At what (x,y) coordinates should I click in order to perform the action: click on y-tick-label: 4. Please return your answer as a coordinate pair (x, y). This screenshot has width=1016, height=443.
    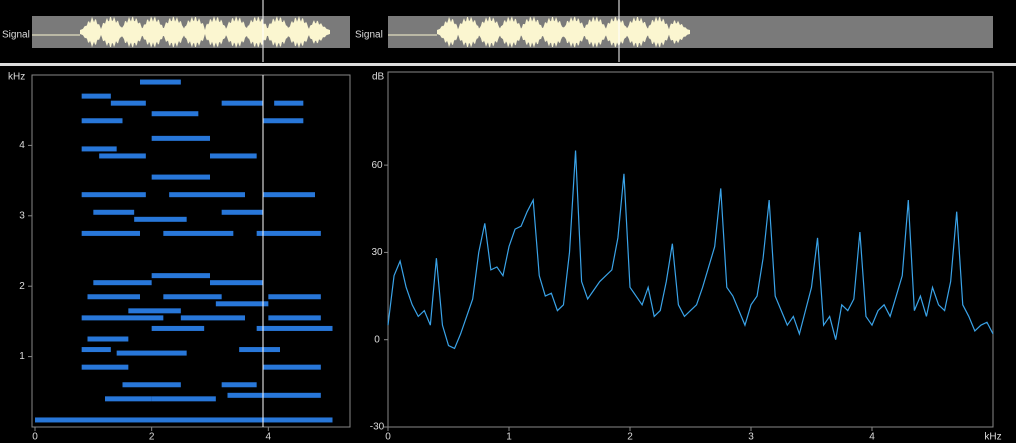
    Looking at the image, I should click on (22, 145).